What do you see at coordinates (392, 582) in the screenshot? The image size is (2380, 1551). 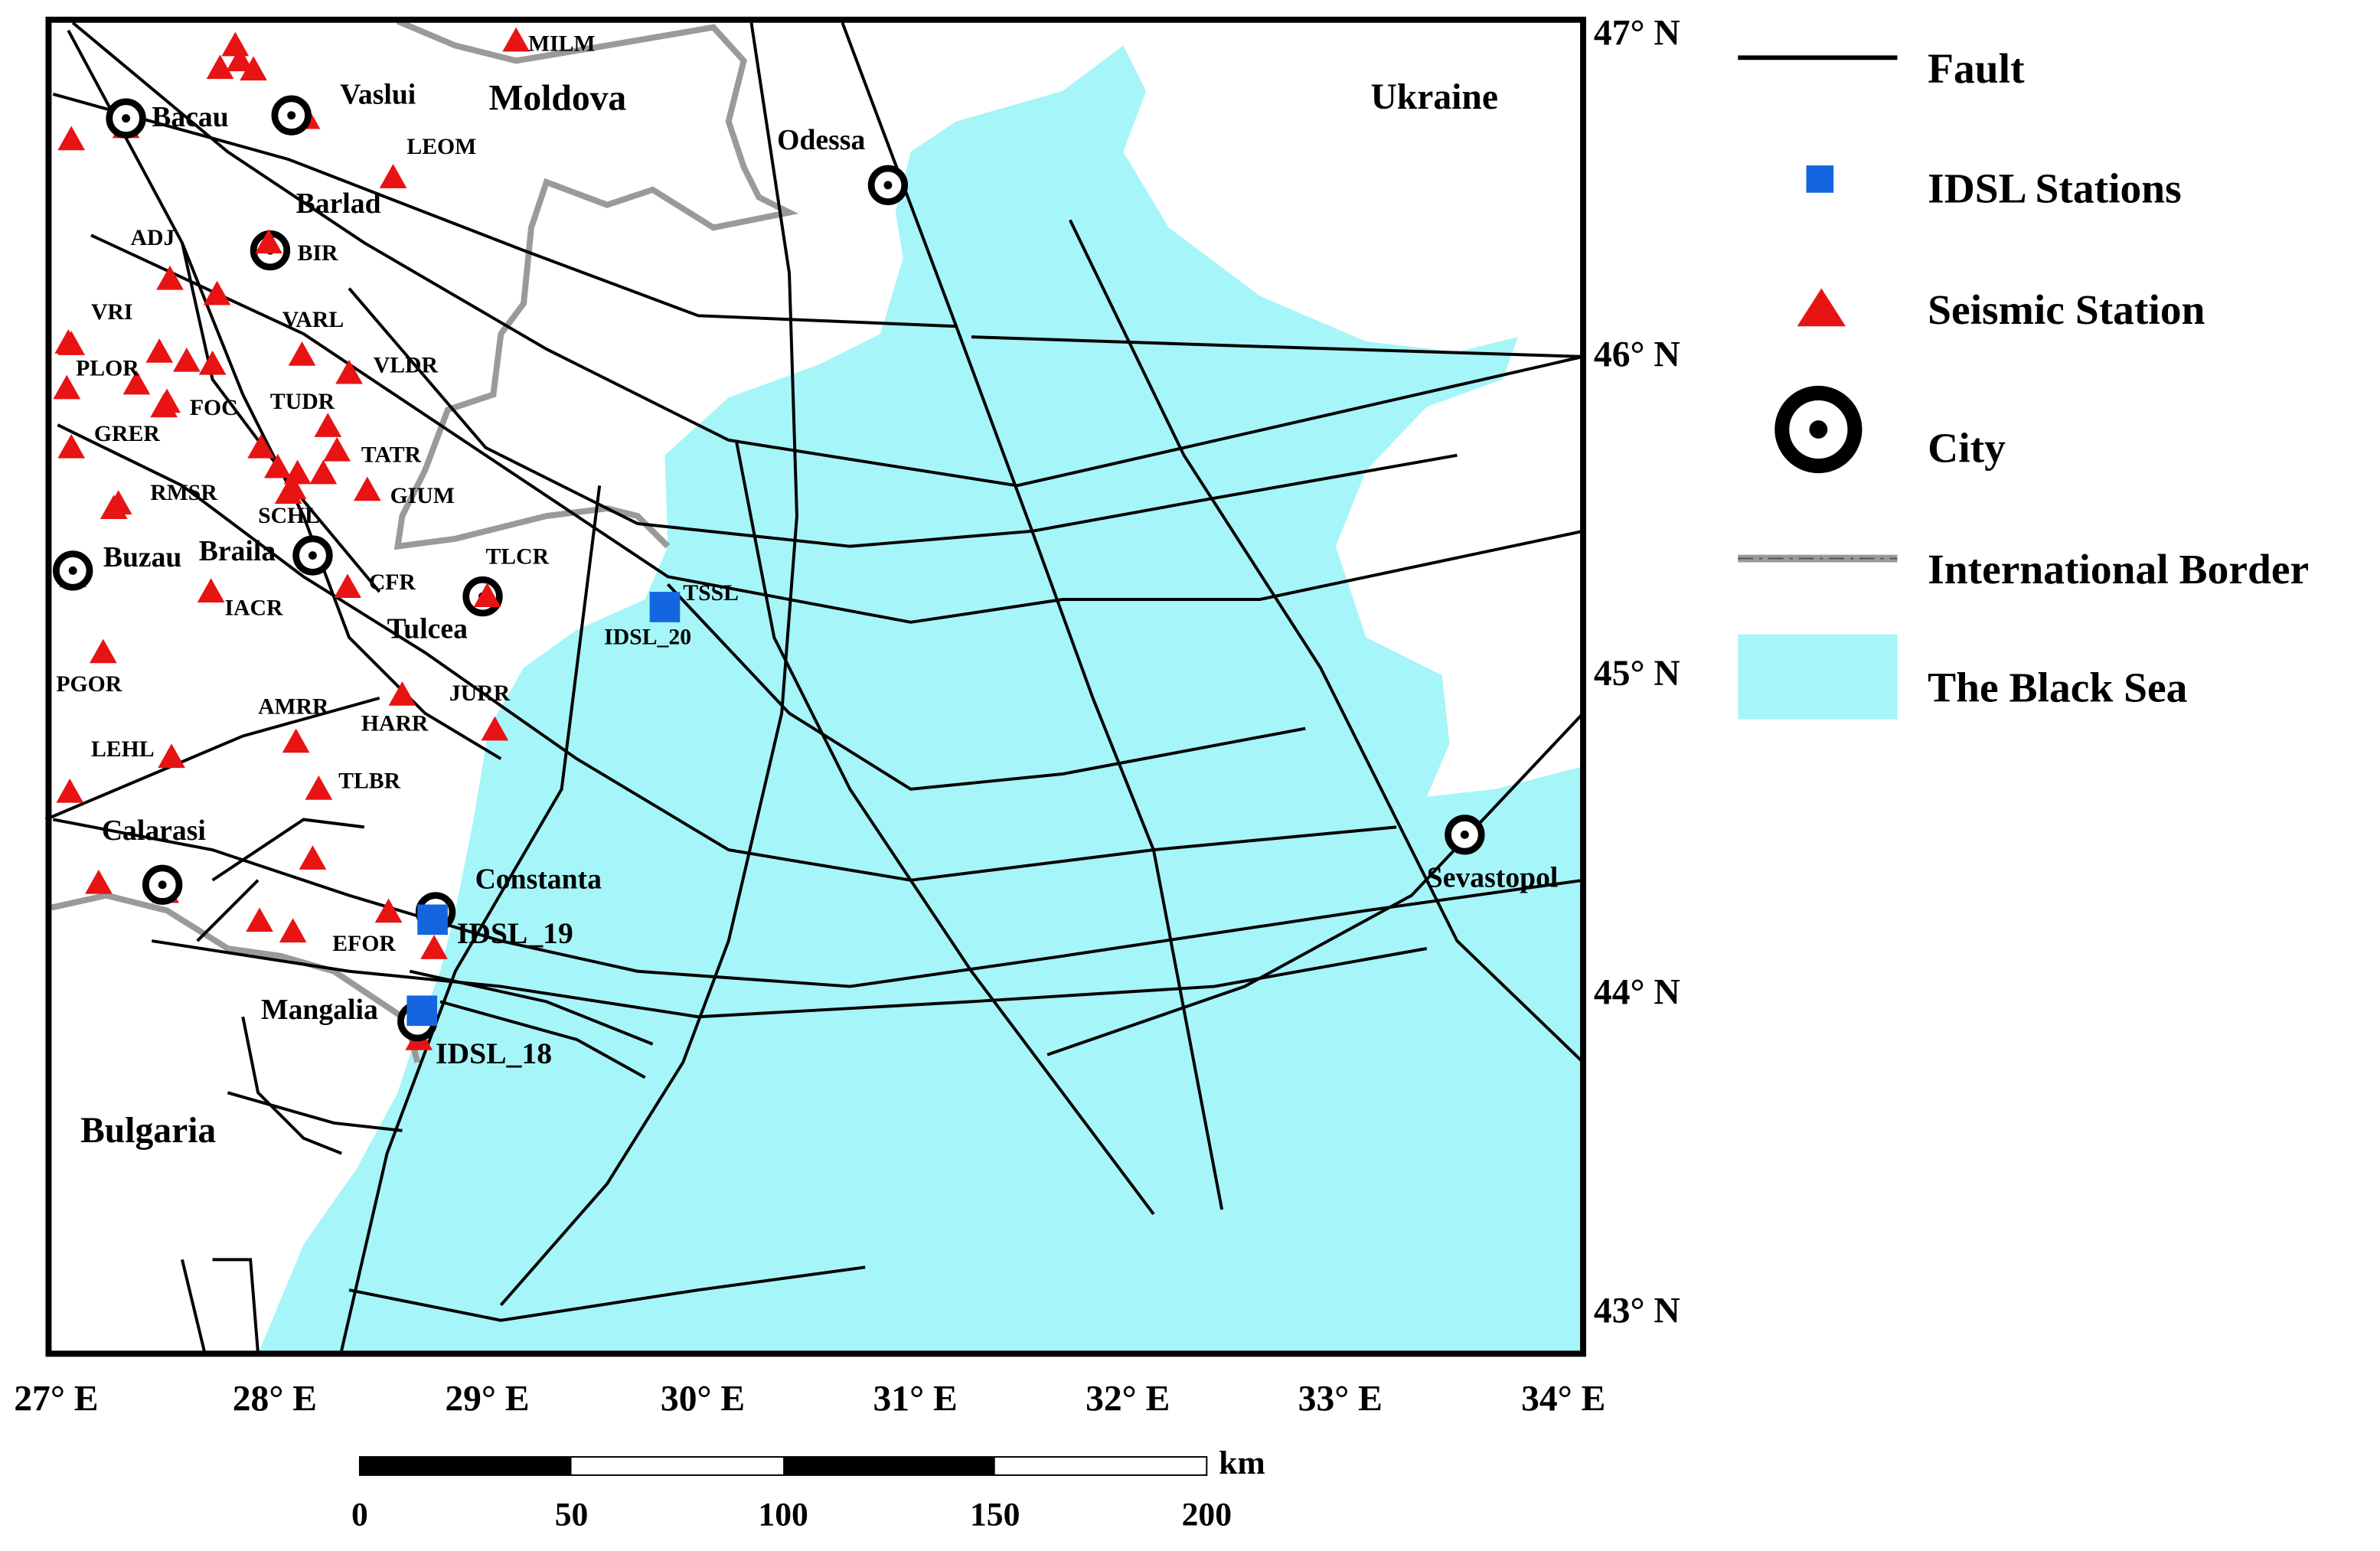 I see `station-label: CFR` at bounding box center [392, 582].